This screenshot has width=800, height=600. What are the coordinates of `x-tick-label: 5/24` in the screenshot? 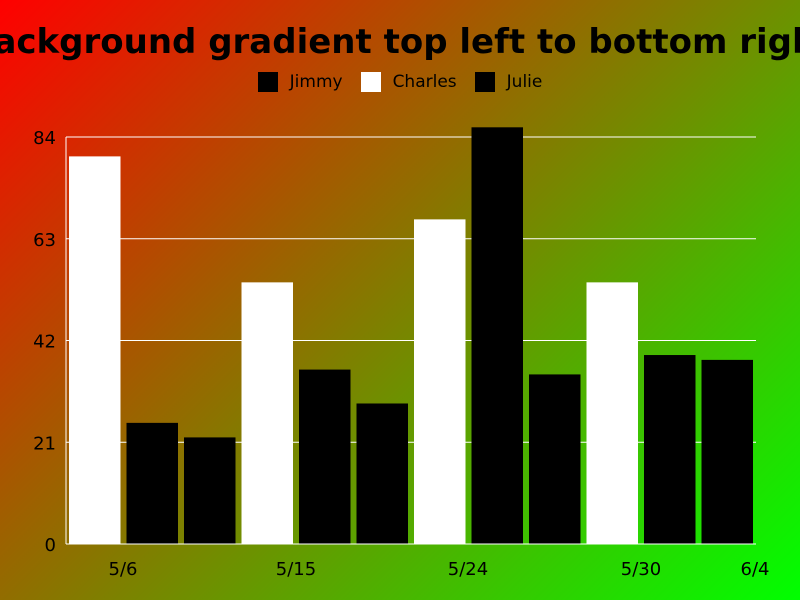 It's located at (468, 569).